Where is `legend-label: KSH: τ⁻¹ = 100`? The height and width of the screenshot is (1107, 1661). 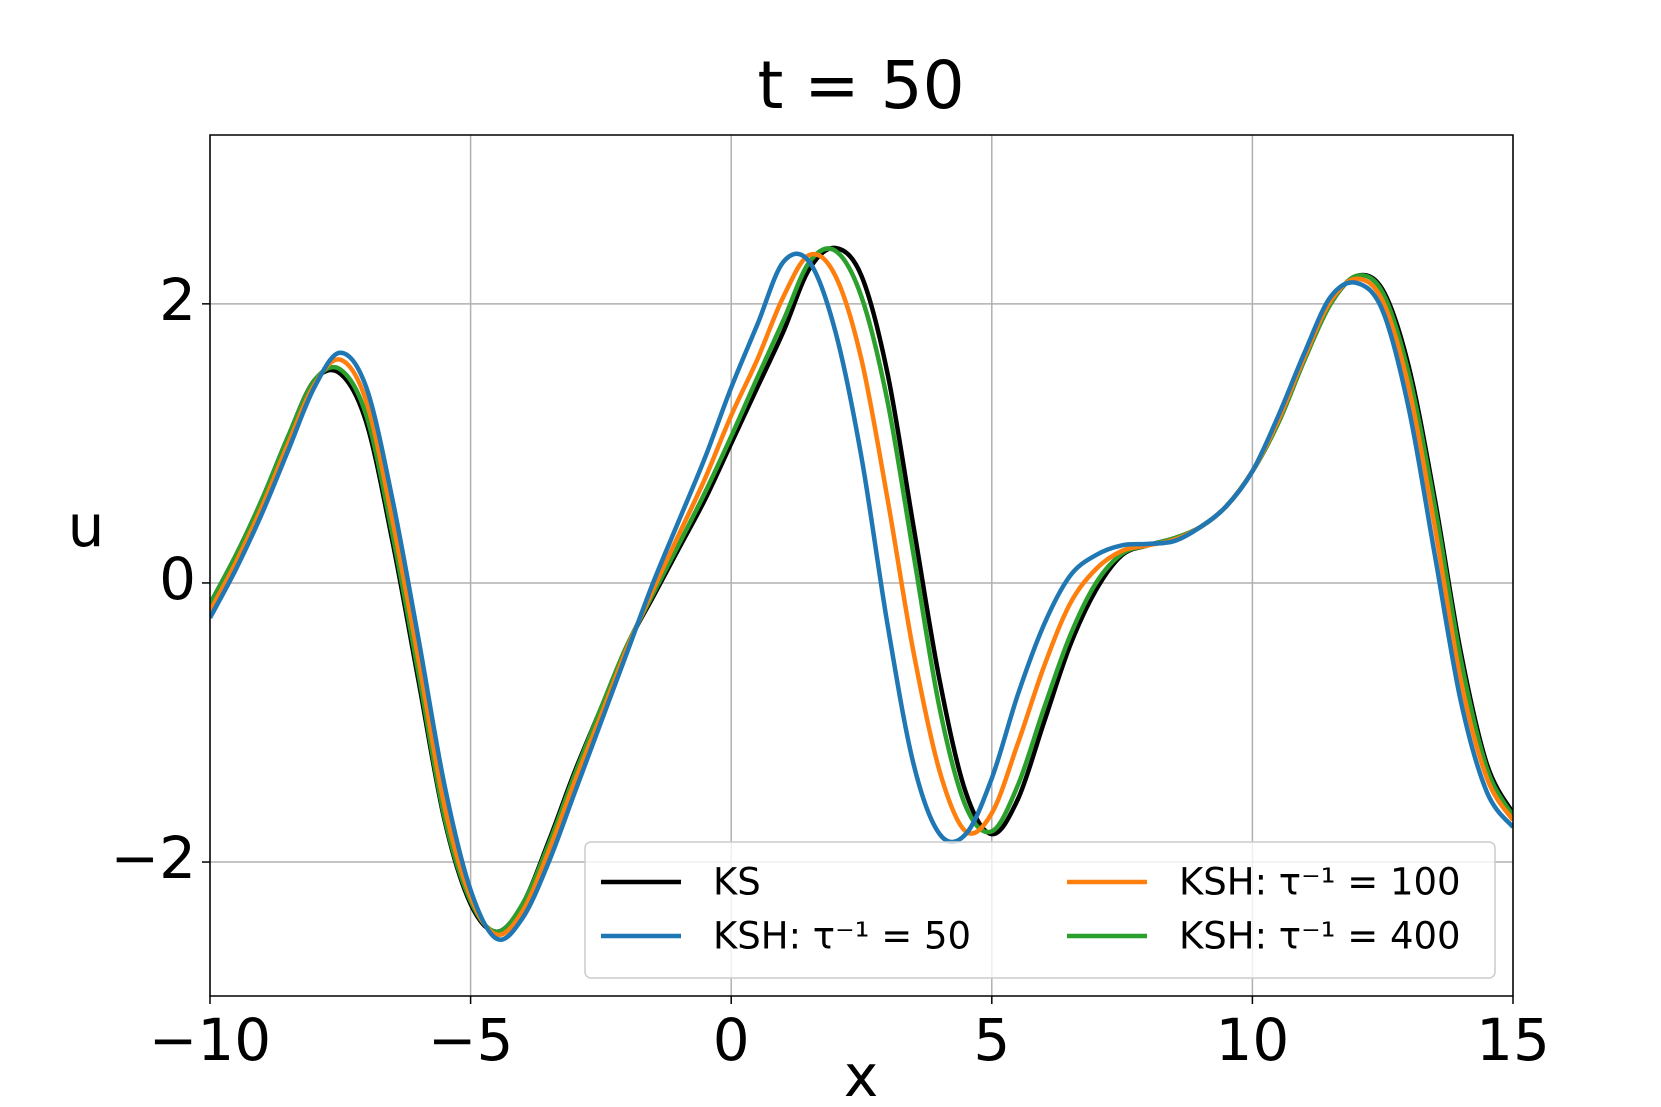 legend-label: KSH: τ⁻¹ = 100 is located at coordinates (1320, 882).